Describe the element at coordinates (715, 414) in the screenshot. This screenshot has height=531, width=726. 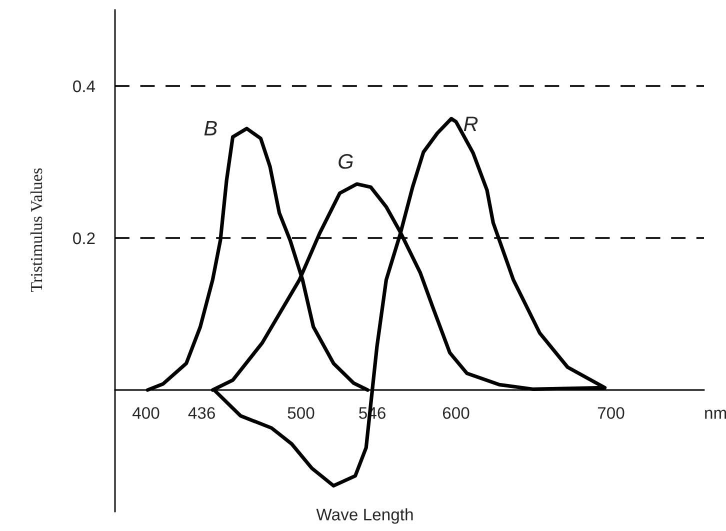
I see `text: nm` at that location.